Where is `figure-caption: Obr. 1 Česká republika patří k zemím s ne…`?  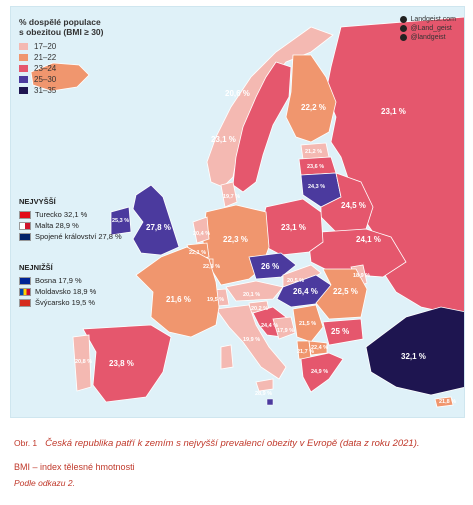
figure-caption: Obr. 1 Česká republika patří k zemím s ne… is located at coordinates (239, 443).